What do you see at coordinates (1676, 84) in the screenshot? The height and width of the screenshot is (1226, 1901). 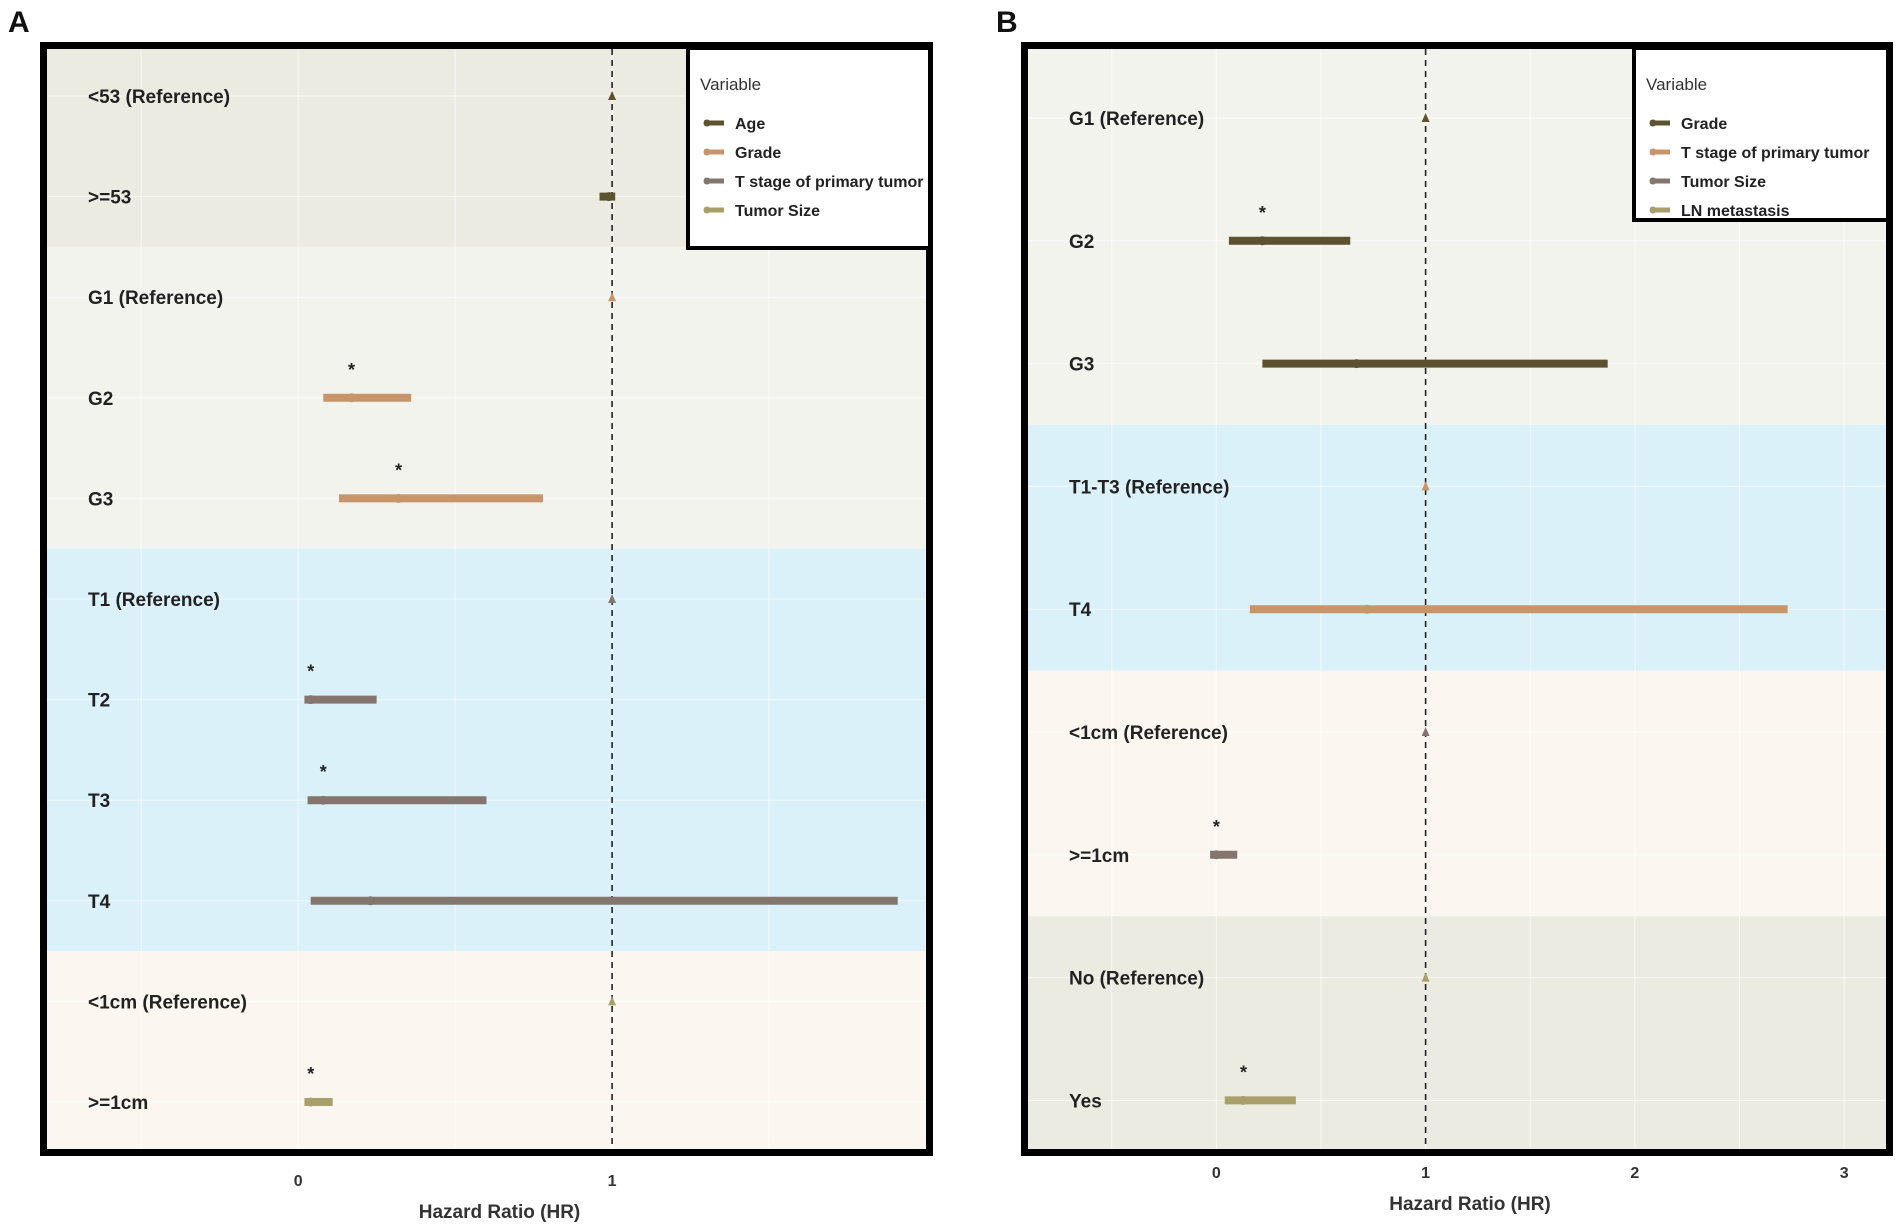 I see `legend-title: Variable` at bounding box center [1676, 84].